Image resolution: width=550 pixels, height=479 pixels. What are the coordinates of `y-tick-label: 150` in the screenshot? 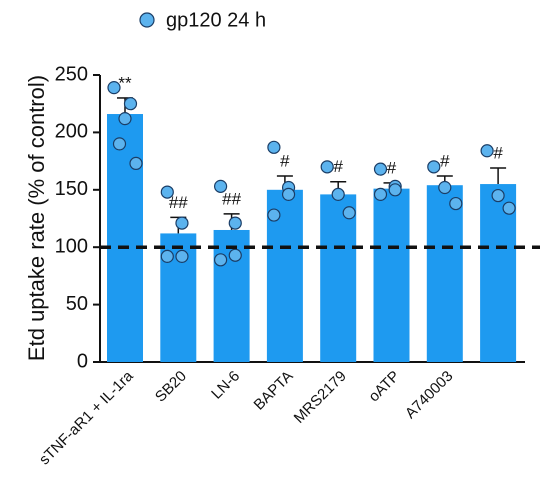 It's located at (71, 189).